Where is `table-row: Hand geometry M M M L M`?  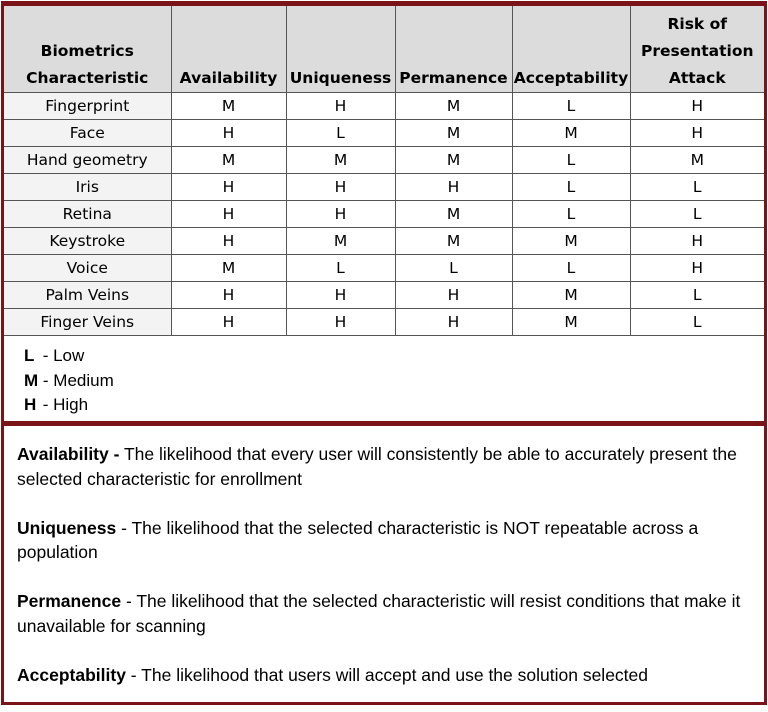
table-row: Hand geometry M M M L M is located at coordinates (384, 160).